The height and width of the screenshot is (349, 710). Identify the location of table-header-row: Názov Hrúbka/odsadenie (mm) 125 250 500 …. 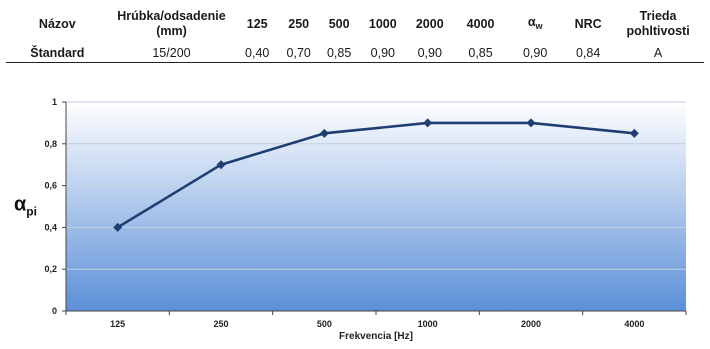
(355, 24).